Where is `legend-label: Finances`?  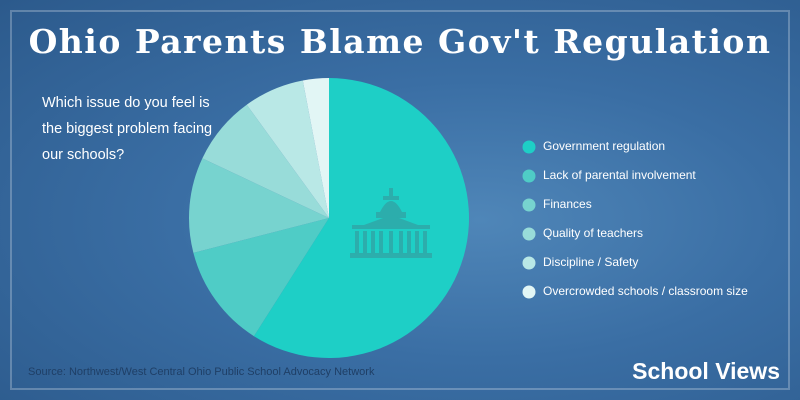 legend-label: Finances is located at coordinates (567, 204).